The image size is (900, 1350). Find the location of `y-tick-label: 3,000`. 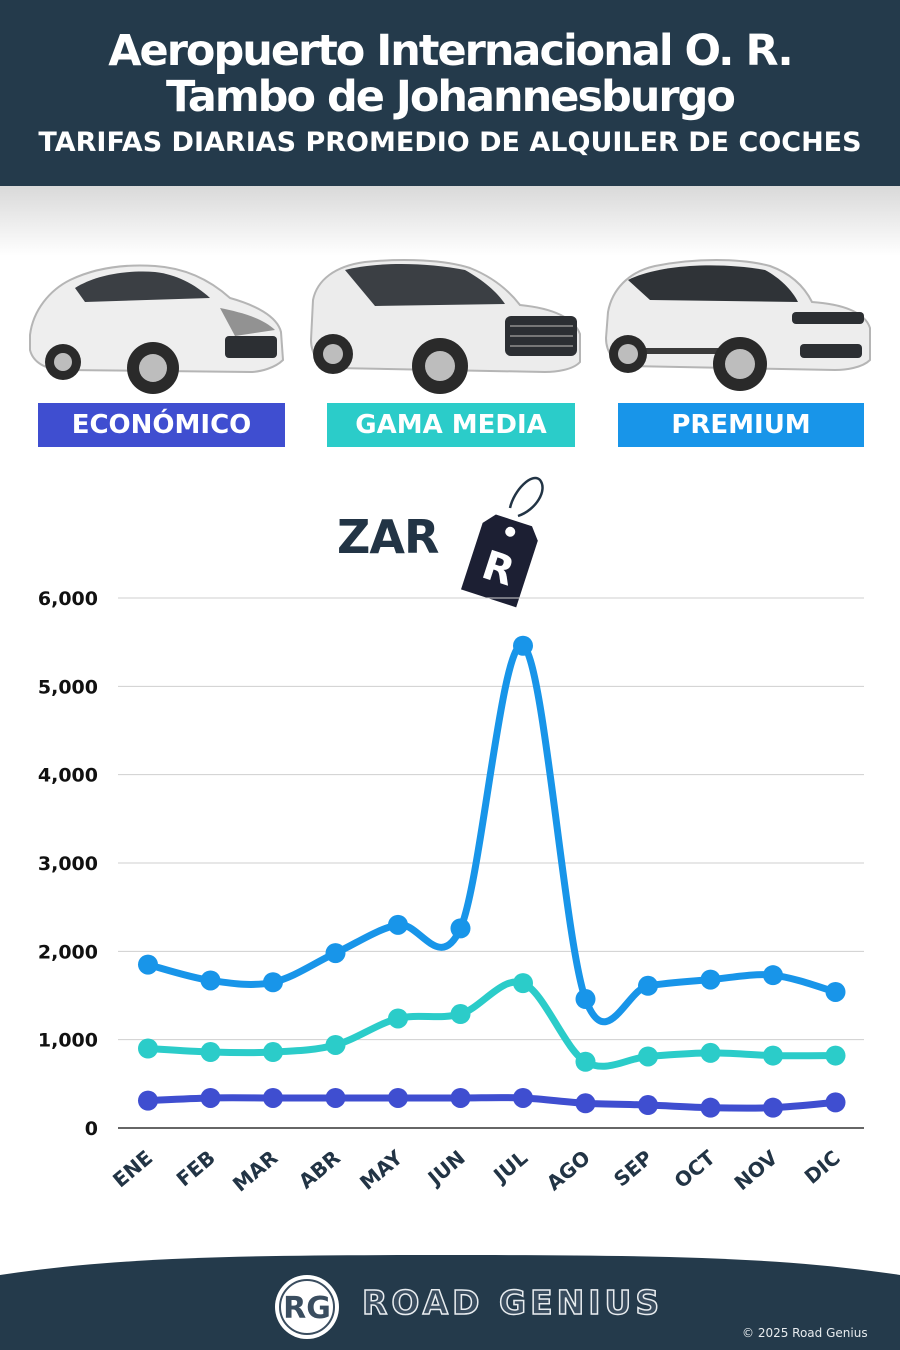

y-tick-label: 3,000 is located at coordinates (68, 864).